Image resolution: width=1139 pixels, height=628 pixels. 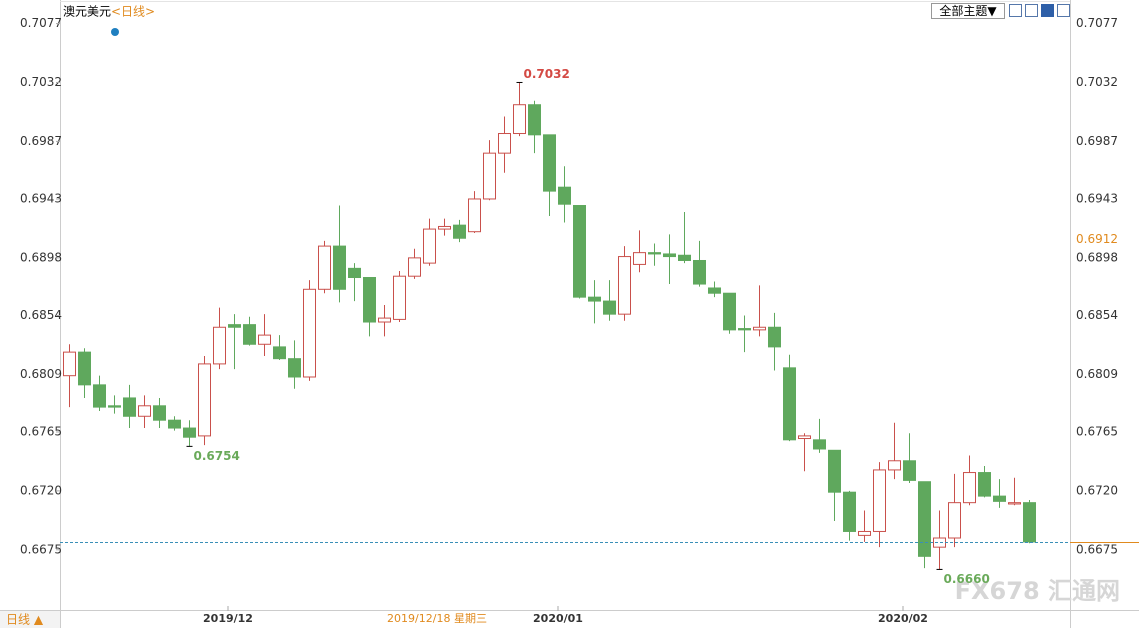 What do you see at coordinates (903, 618) in the screenshot?
I see `x-tick-label: 2020/02` at bounding box center [903, 618].